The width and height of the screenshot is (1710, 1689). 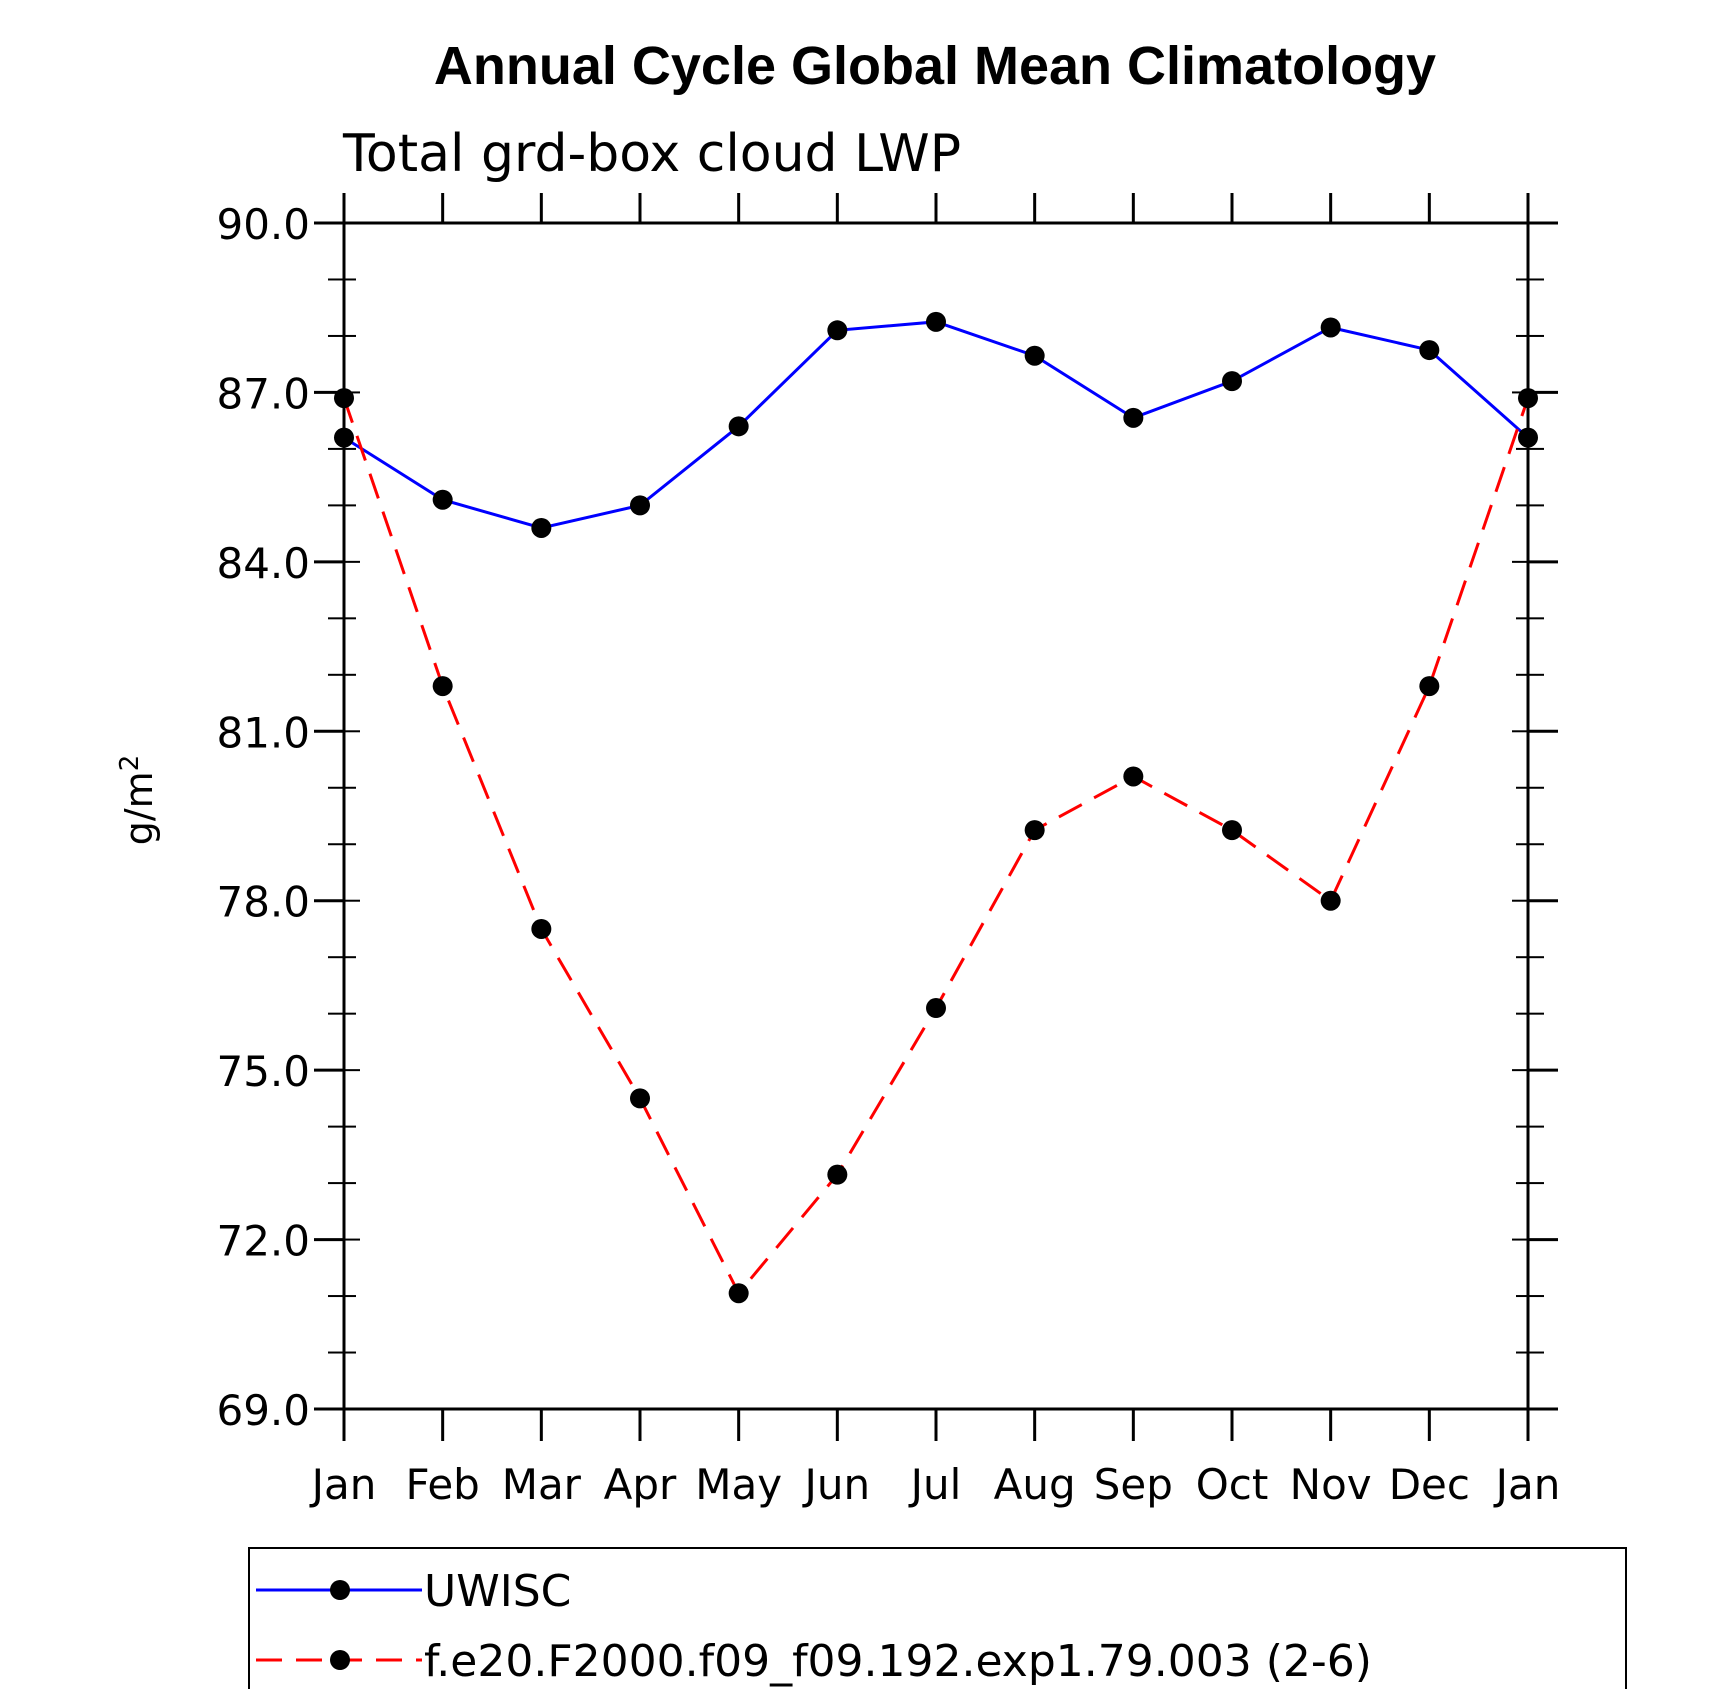 What do you see at coordinates (263, 224) in the screenshot?
I see `y-tick-label: 90.0` at bounding box center [263, 224].